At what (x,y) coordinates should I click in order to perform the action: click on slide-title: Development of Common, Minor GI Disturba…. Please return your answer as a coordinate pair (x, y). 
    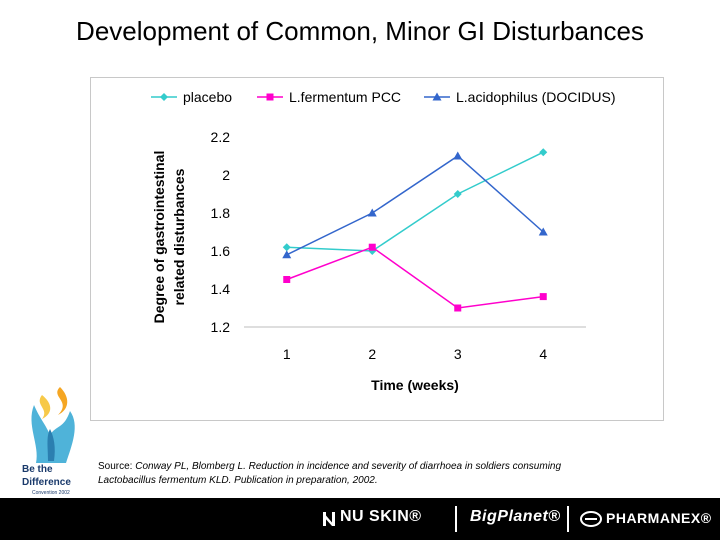
    Looking at the image, I should click on (360, 31).